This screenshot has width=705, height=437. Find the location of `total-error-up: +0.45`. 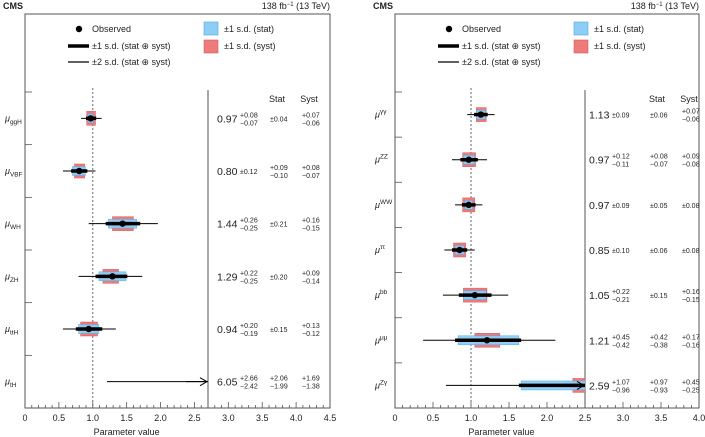

total-error-up: +0.45 is located at coordinates (621, 337).